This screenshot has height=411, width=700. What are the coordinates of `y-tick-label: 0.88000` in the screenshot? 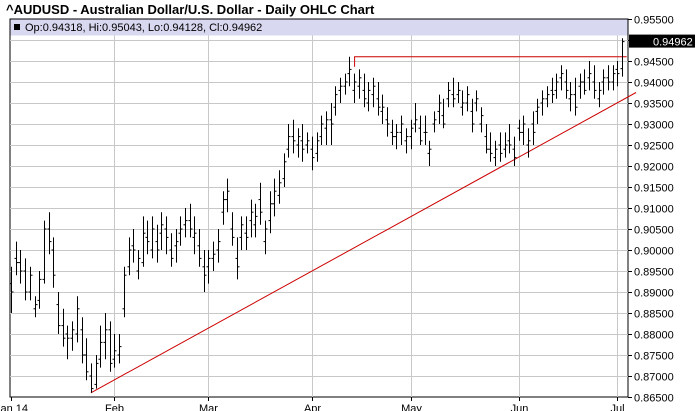 It's located at (654, 336).